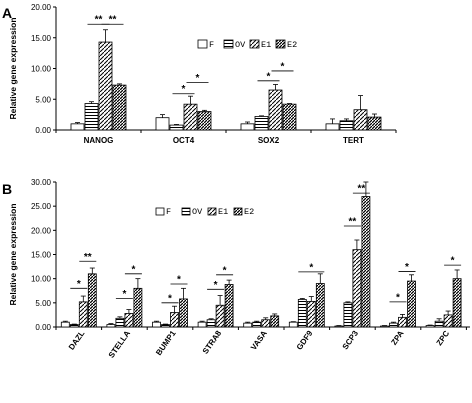 Image resolution: width=472 pixels, height=403 pixels. What do you see at coordinates (430, 326) in the screenshot?
I see `panel-b-bar-f-zpc` at bounding box center [430, 326].